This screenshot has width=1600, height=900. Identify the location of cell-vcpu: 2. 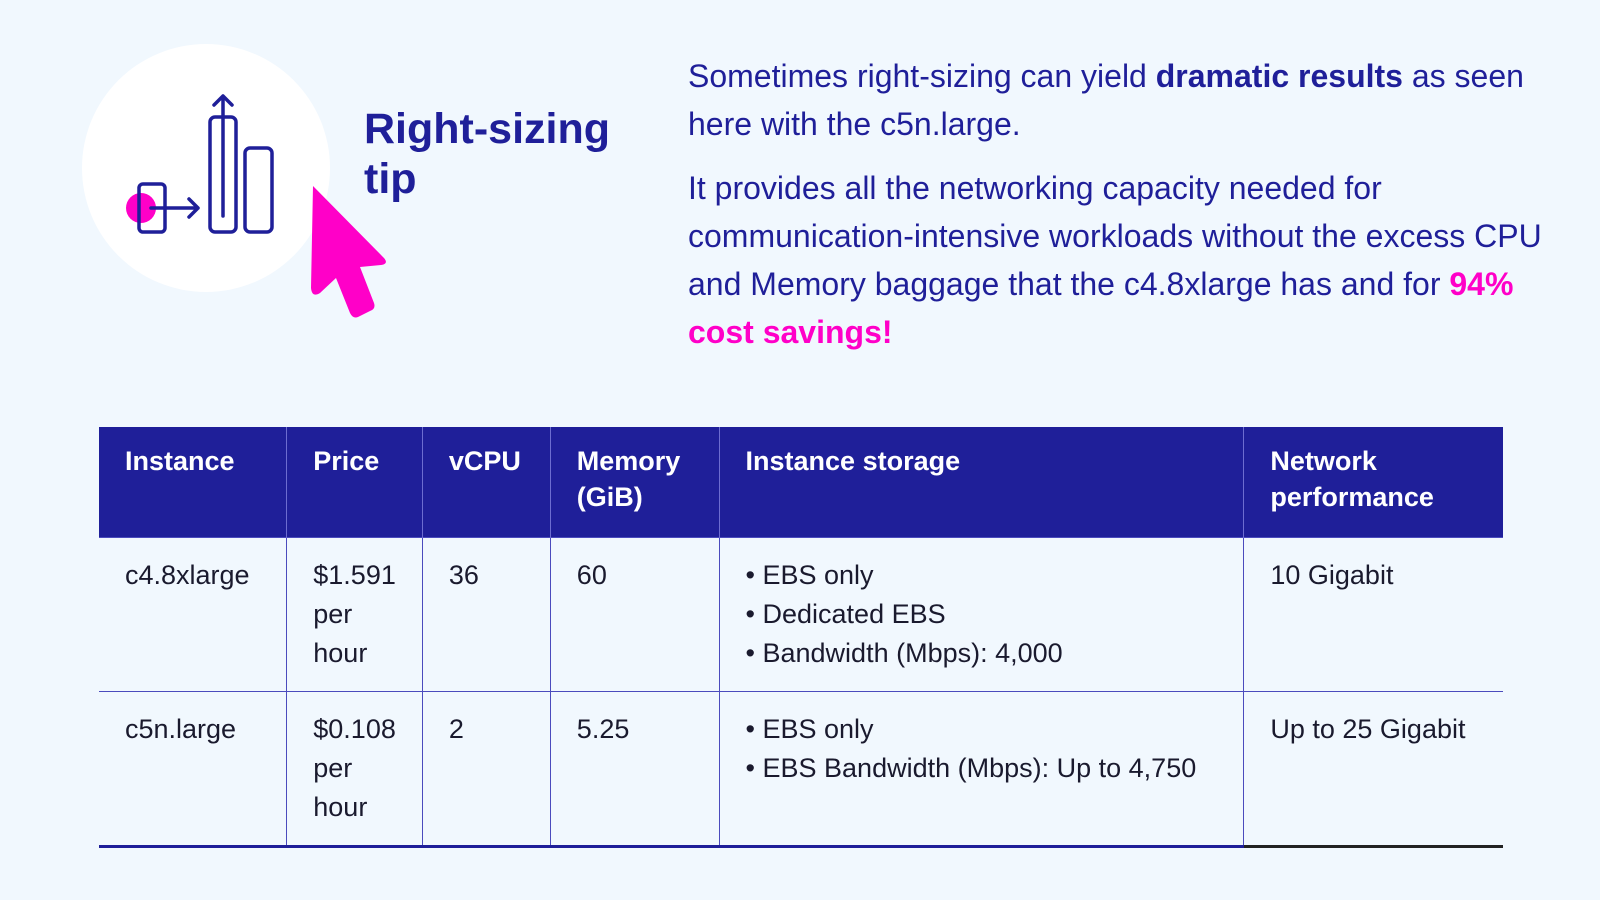
(486, 769).